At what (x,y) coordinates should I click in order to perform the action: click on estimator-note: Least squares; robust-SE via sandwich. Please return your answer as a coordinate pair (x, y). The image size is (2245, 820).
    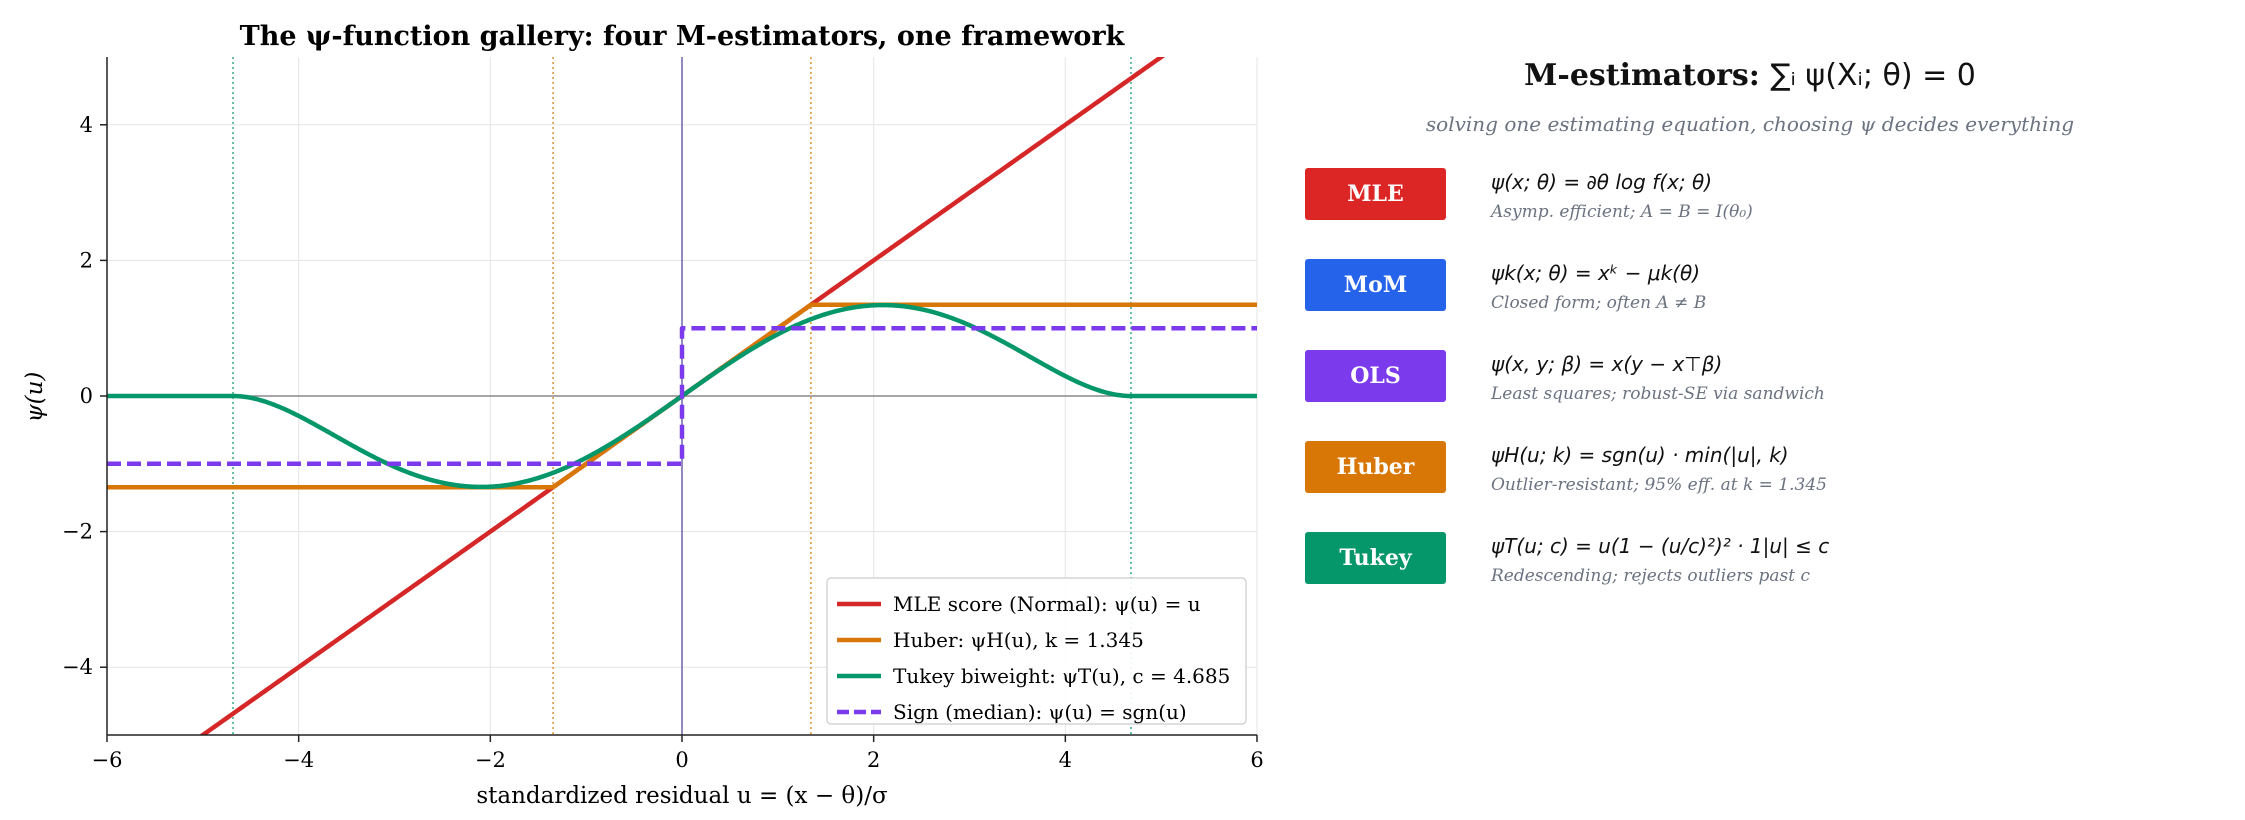
    Looking at the image, I should click on (1658, 394).